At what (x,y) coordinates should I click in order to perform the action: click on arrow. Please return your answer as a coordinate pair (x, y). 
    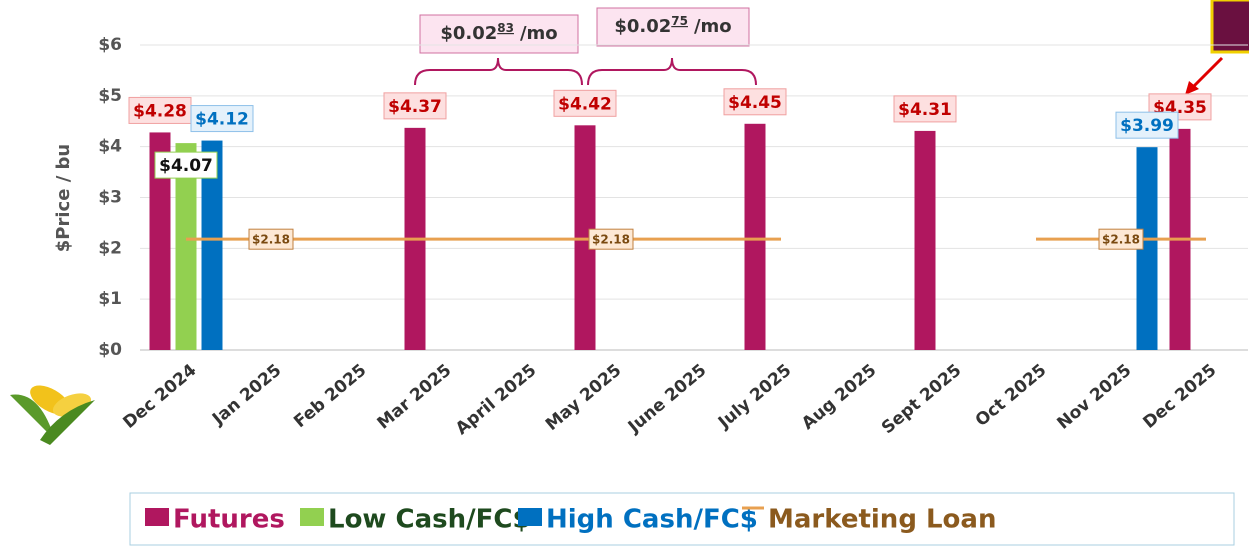
    Looking at the image, I should click on (1207, 73).